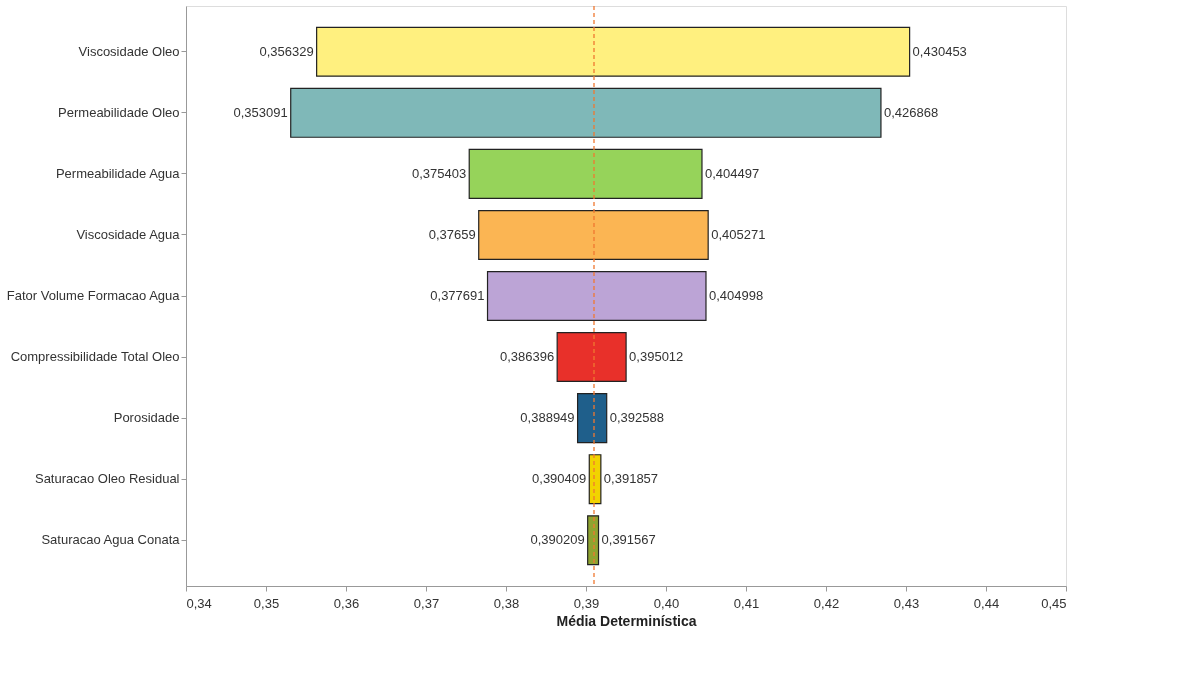 The image size is (1190, 673). Describe the element at coordinates (107, 479) in the screenshot. I see `y-tick-label: Saturacao Oleo Residual` at that location.